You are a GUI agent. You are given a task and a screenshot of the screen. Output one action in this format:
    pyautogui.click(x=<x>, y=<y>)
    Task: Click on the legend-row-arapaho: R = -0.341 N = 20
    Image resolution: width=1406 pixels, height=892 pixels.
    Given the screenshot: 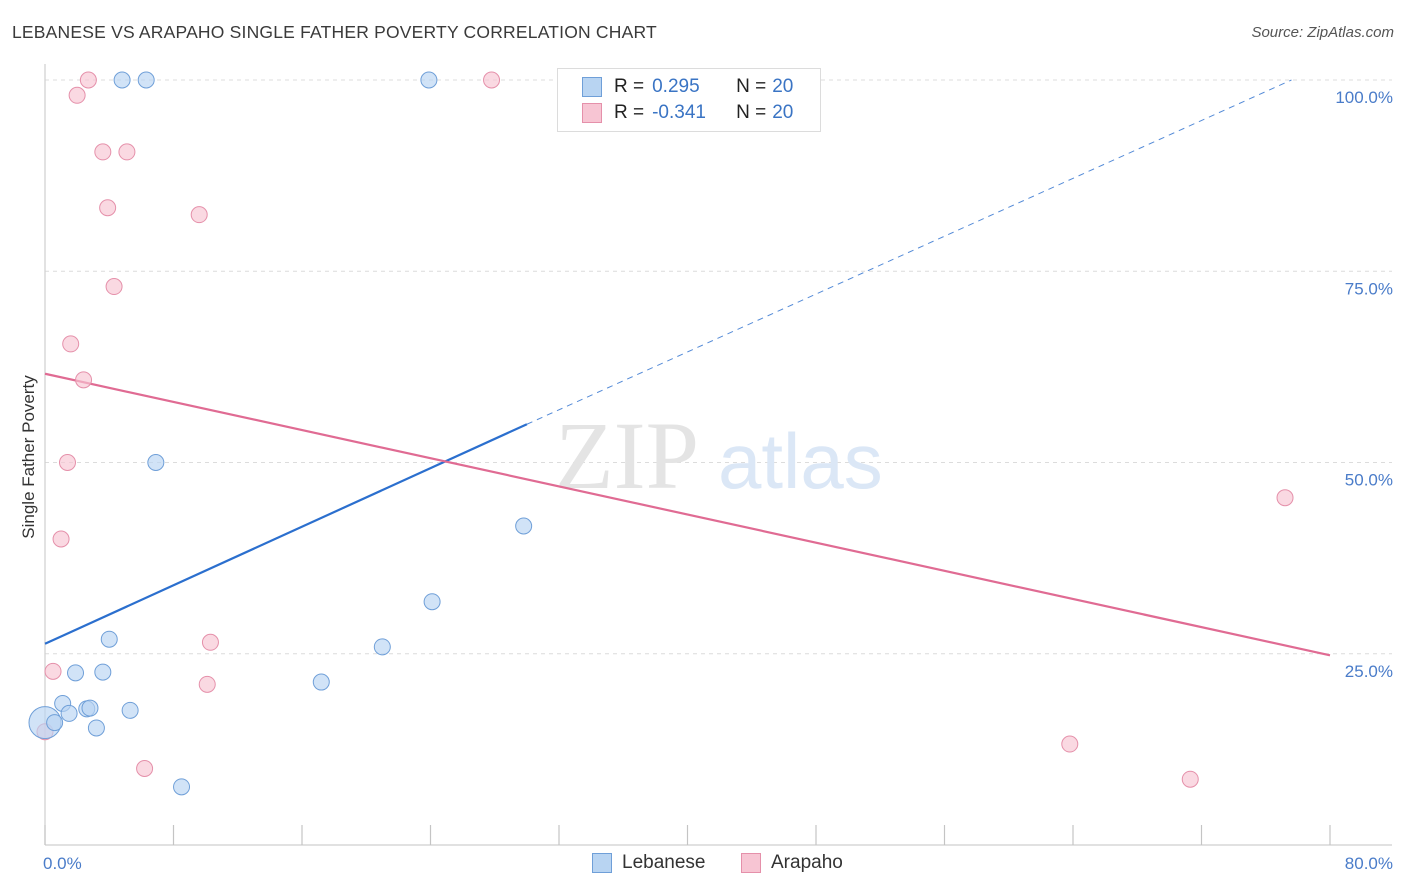 What is the action you would take?
    pyautogui.click(x=687, y=113)
    